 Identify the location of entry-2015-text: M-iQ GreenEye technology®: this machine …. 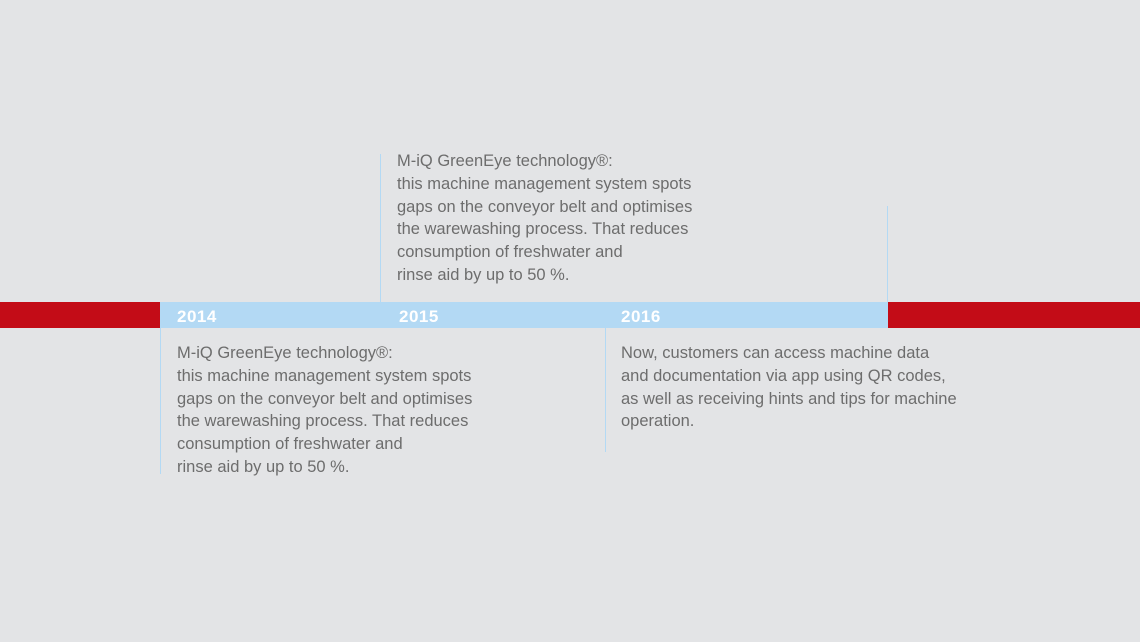
(544, 218).